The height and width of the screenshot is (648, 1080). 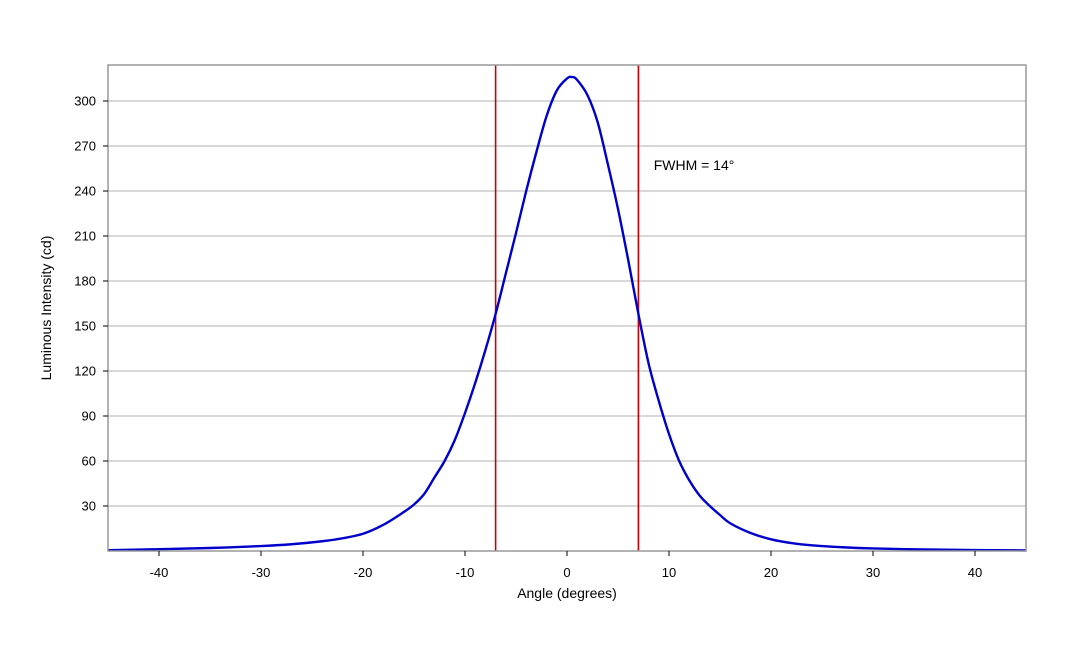 I want to click on y-tick-label: 210, so click(x=85, y=236).